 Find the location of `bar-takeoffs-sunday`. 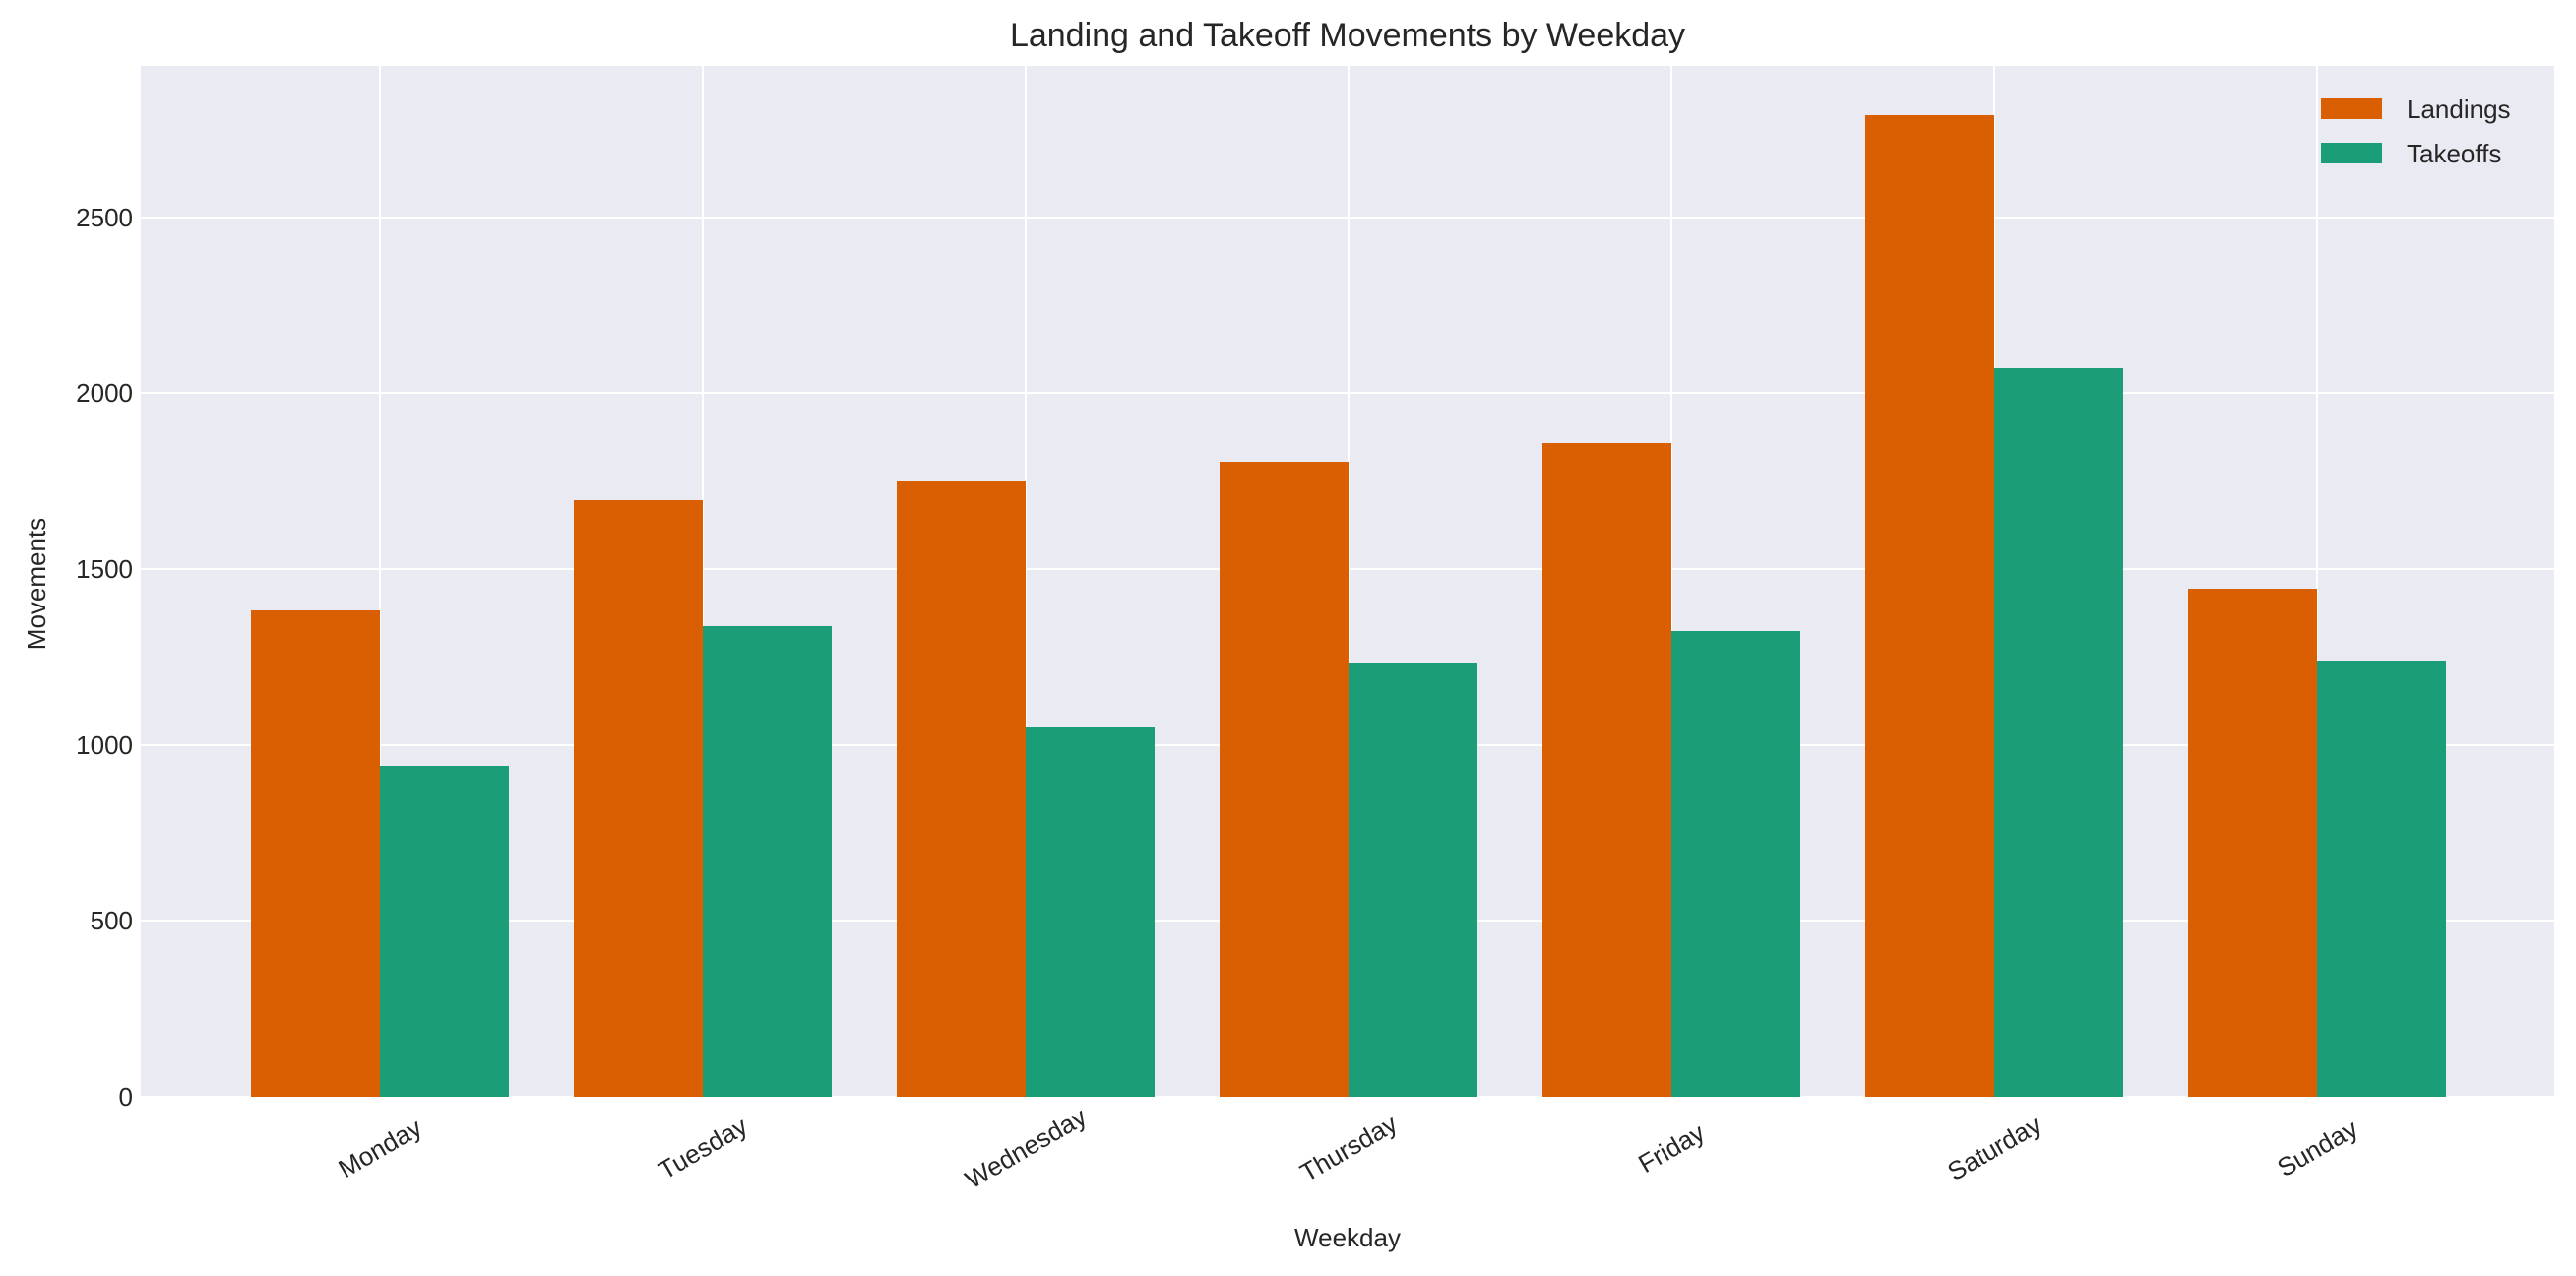

bar-takeoffs-sunday is located at coordinates (2381, 878).